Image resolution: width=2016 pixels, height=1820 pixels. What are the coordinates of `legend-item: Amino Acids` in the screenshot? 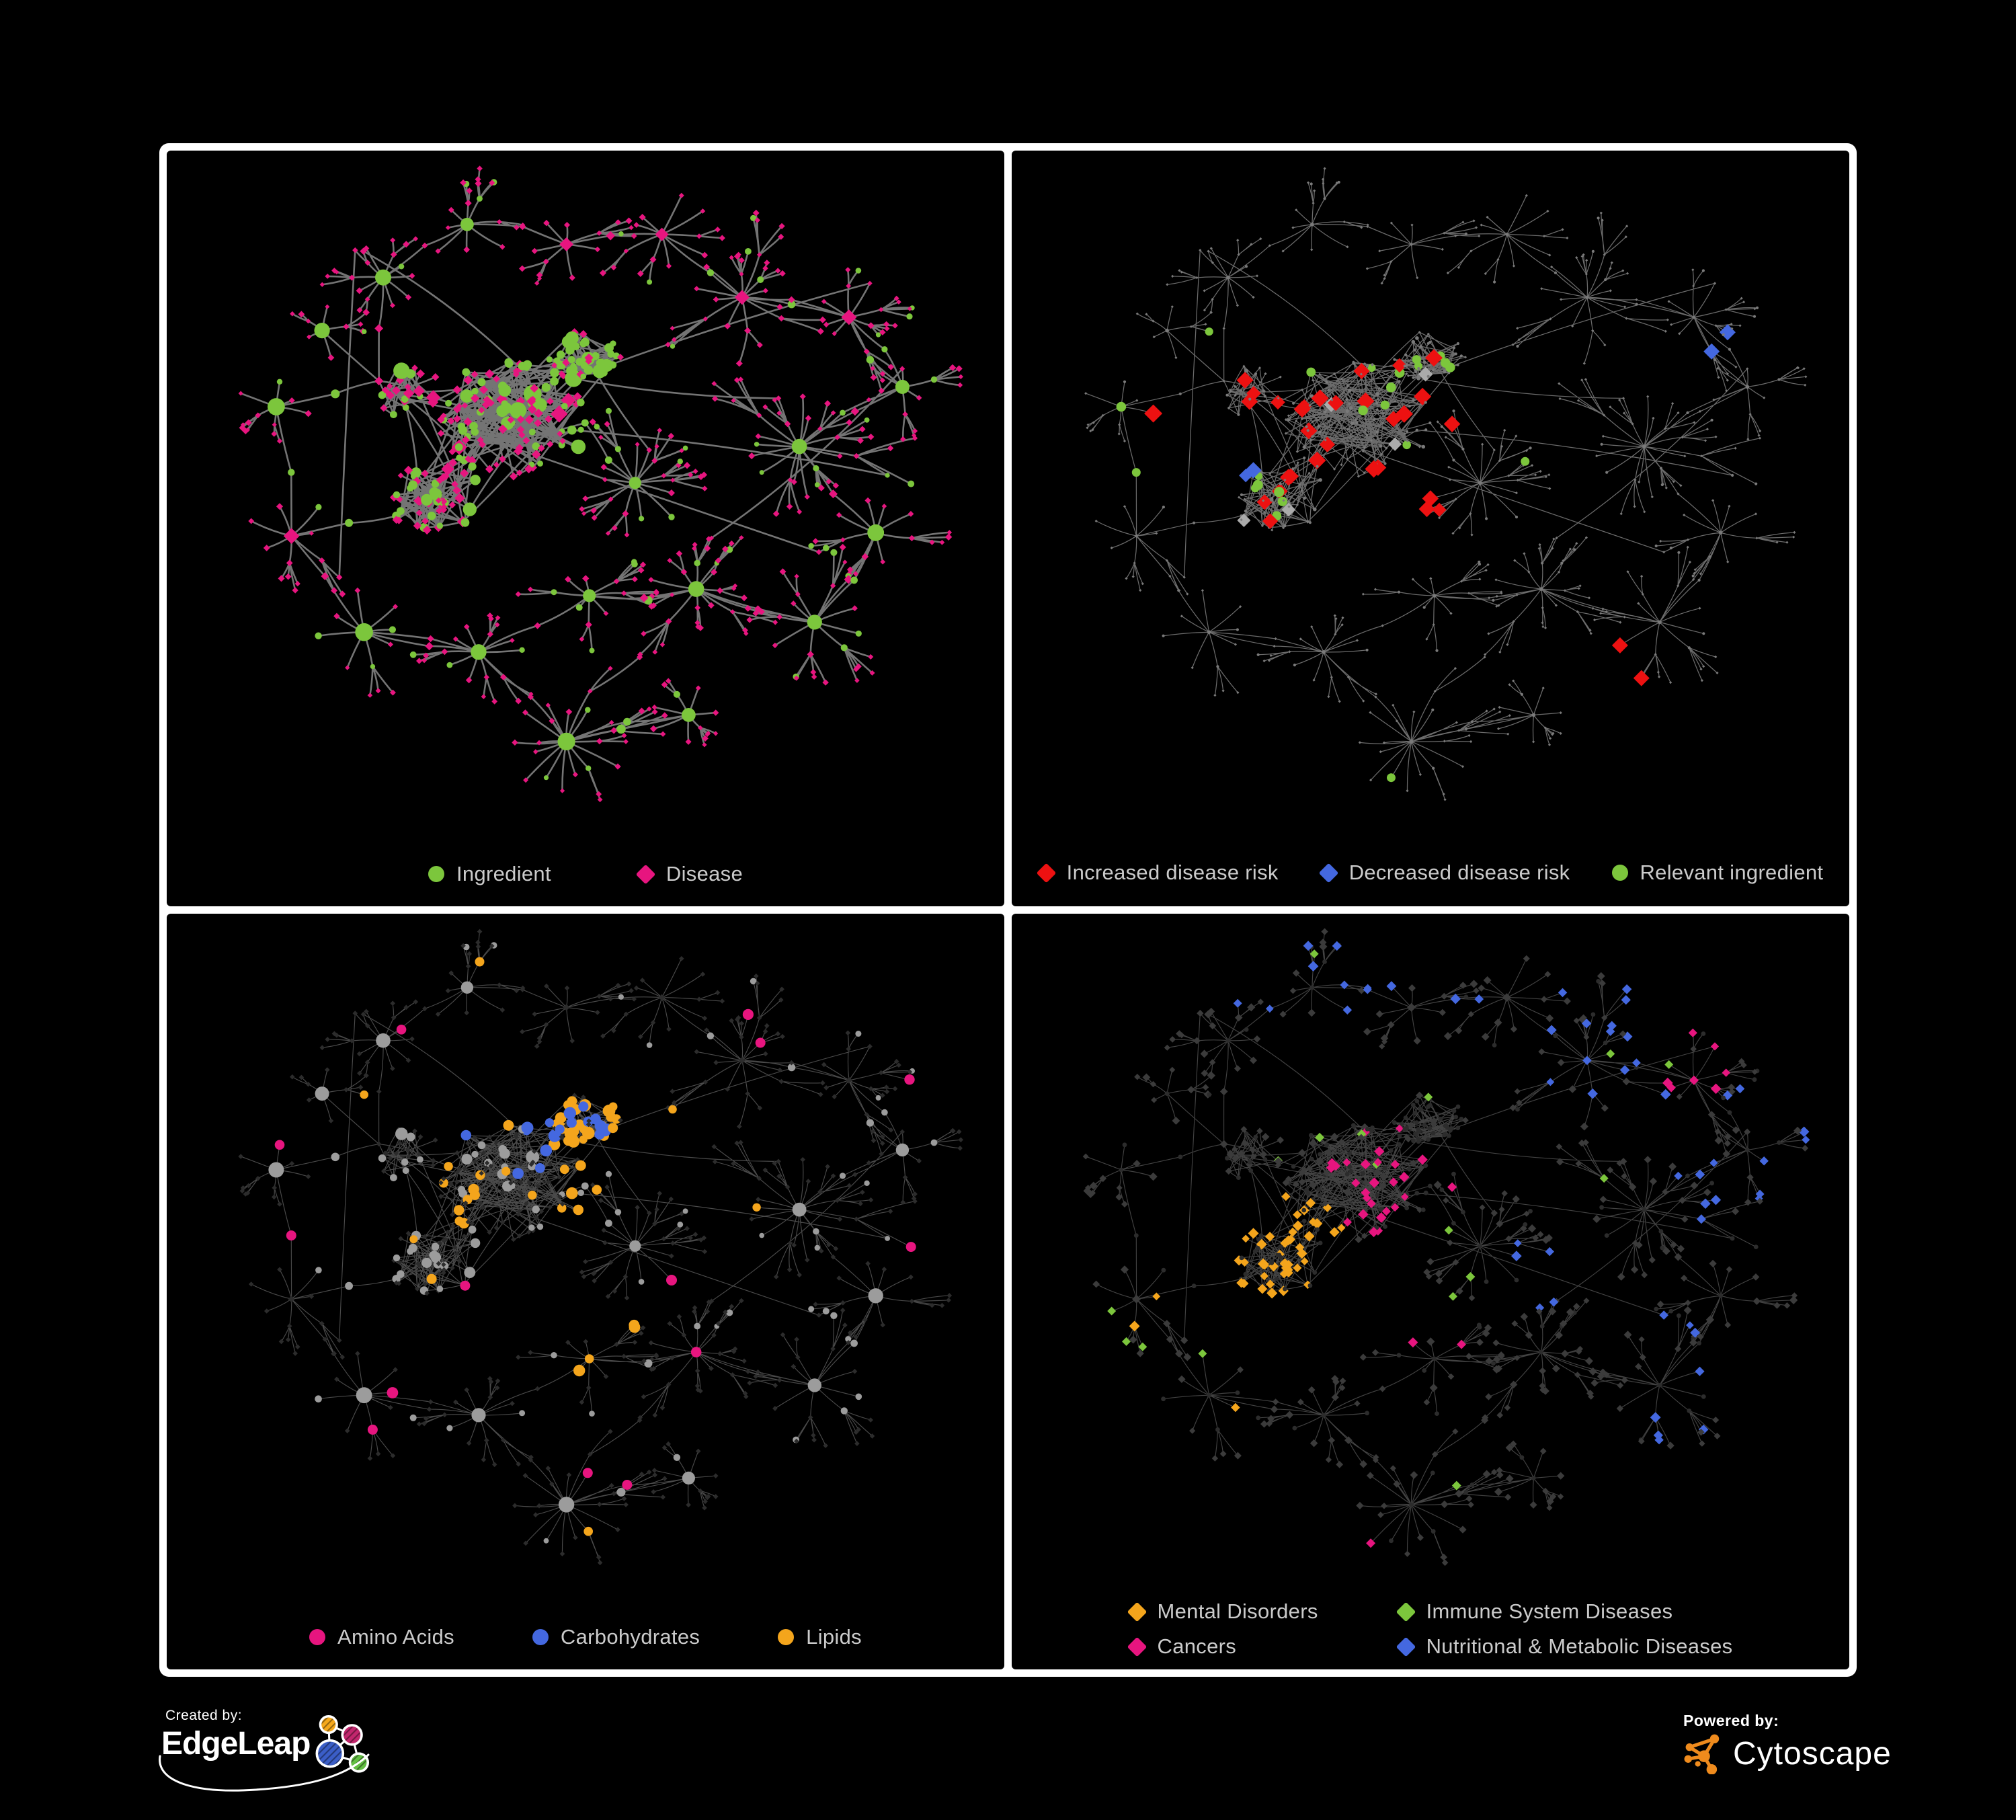 It's located at (381, 1637).